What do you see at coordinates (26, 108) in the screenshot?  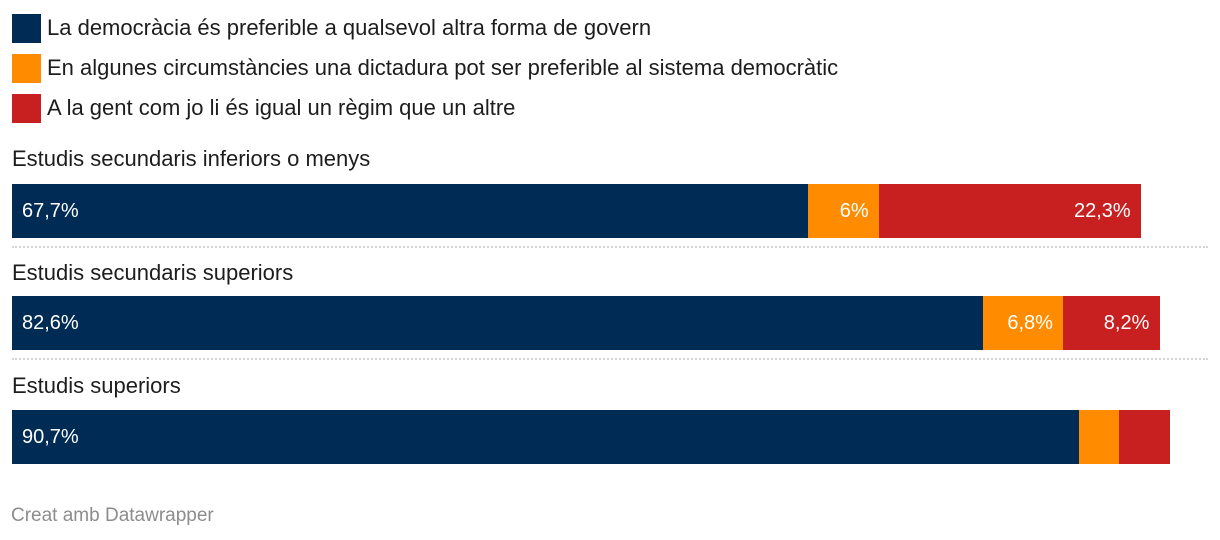 I see `legend-swatch-indifferent` at bounding box center [26, 108].